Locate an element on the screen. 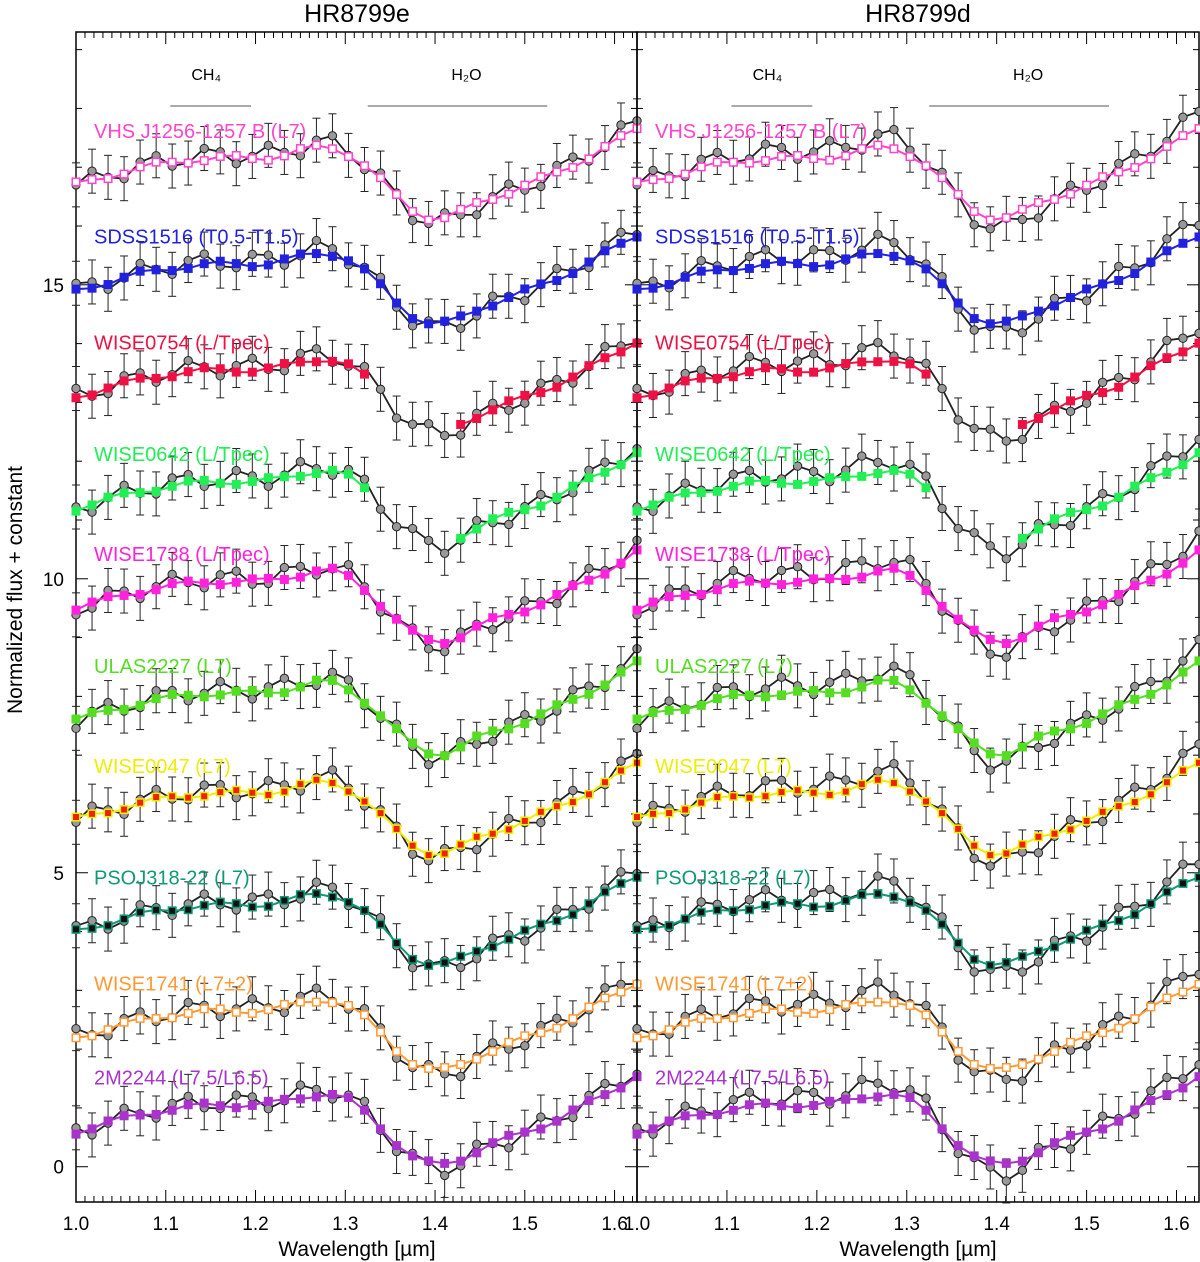 Image resolution: width=1200 pixels, height=1262 pixels. series-6: WISE0047 (L7) is located at coordinates (916, 805).